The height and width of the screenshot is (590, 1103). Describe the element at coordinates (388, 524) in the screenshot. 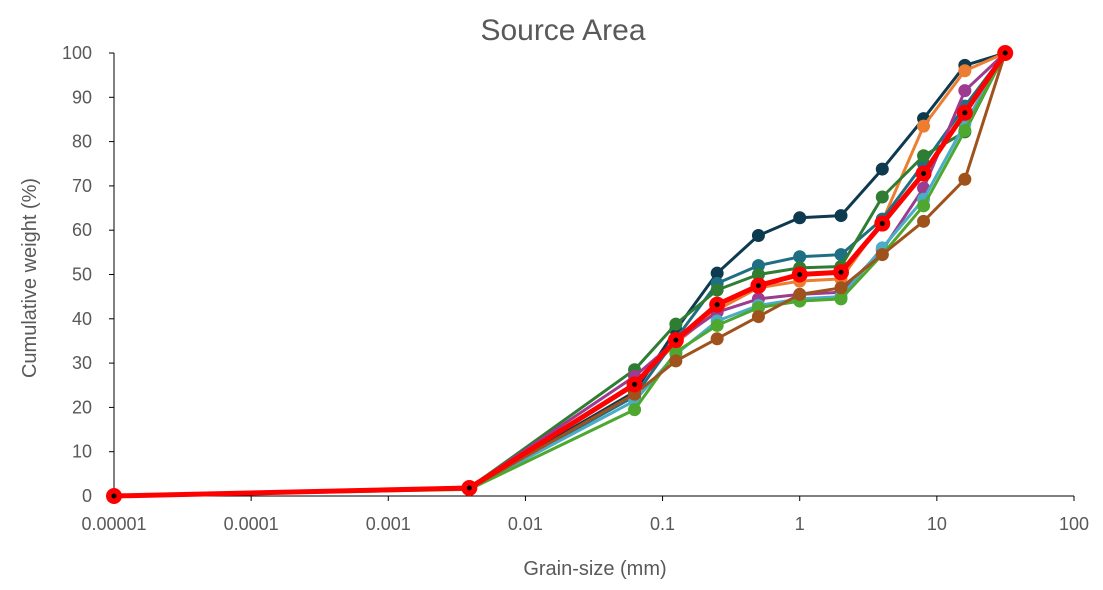

I see `x-tick-label: 0.001` at that location.